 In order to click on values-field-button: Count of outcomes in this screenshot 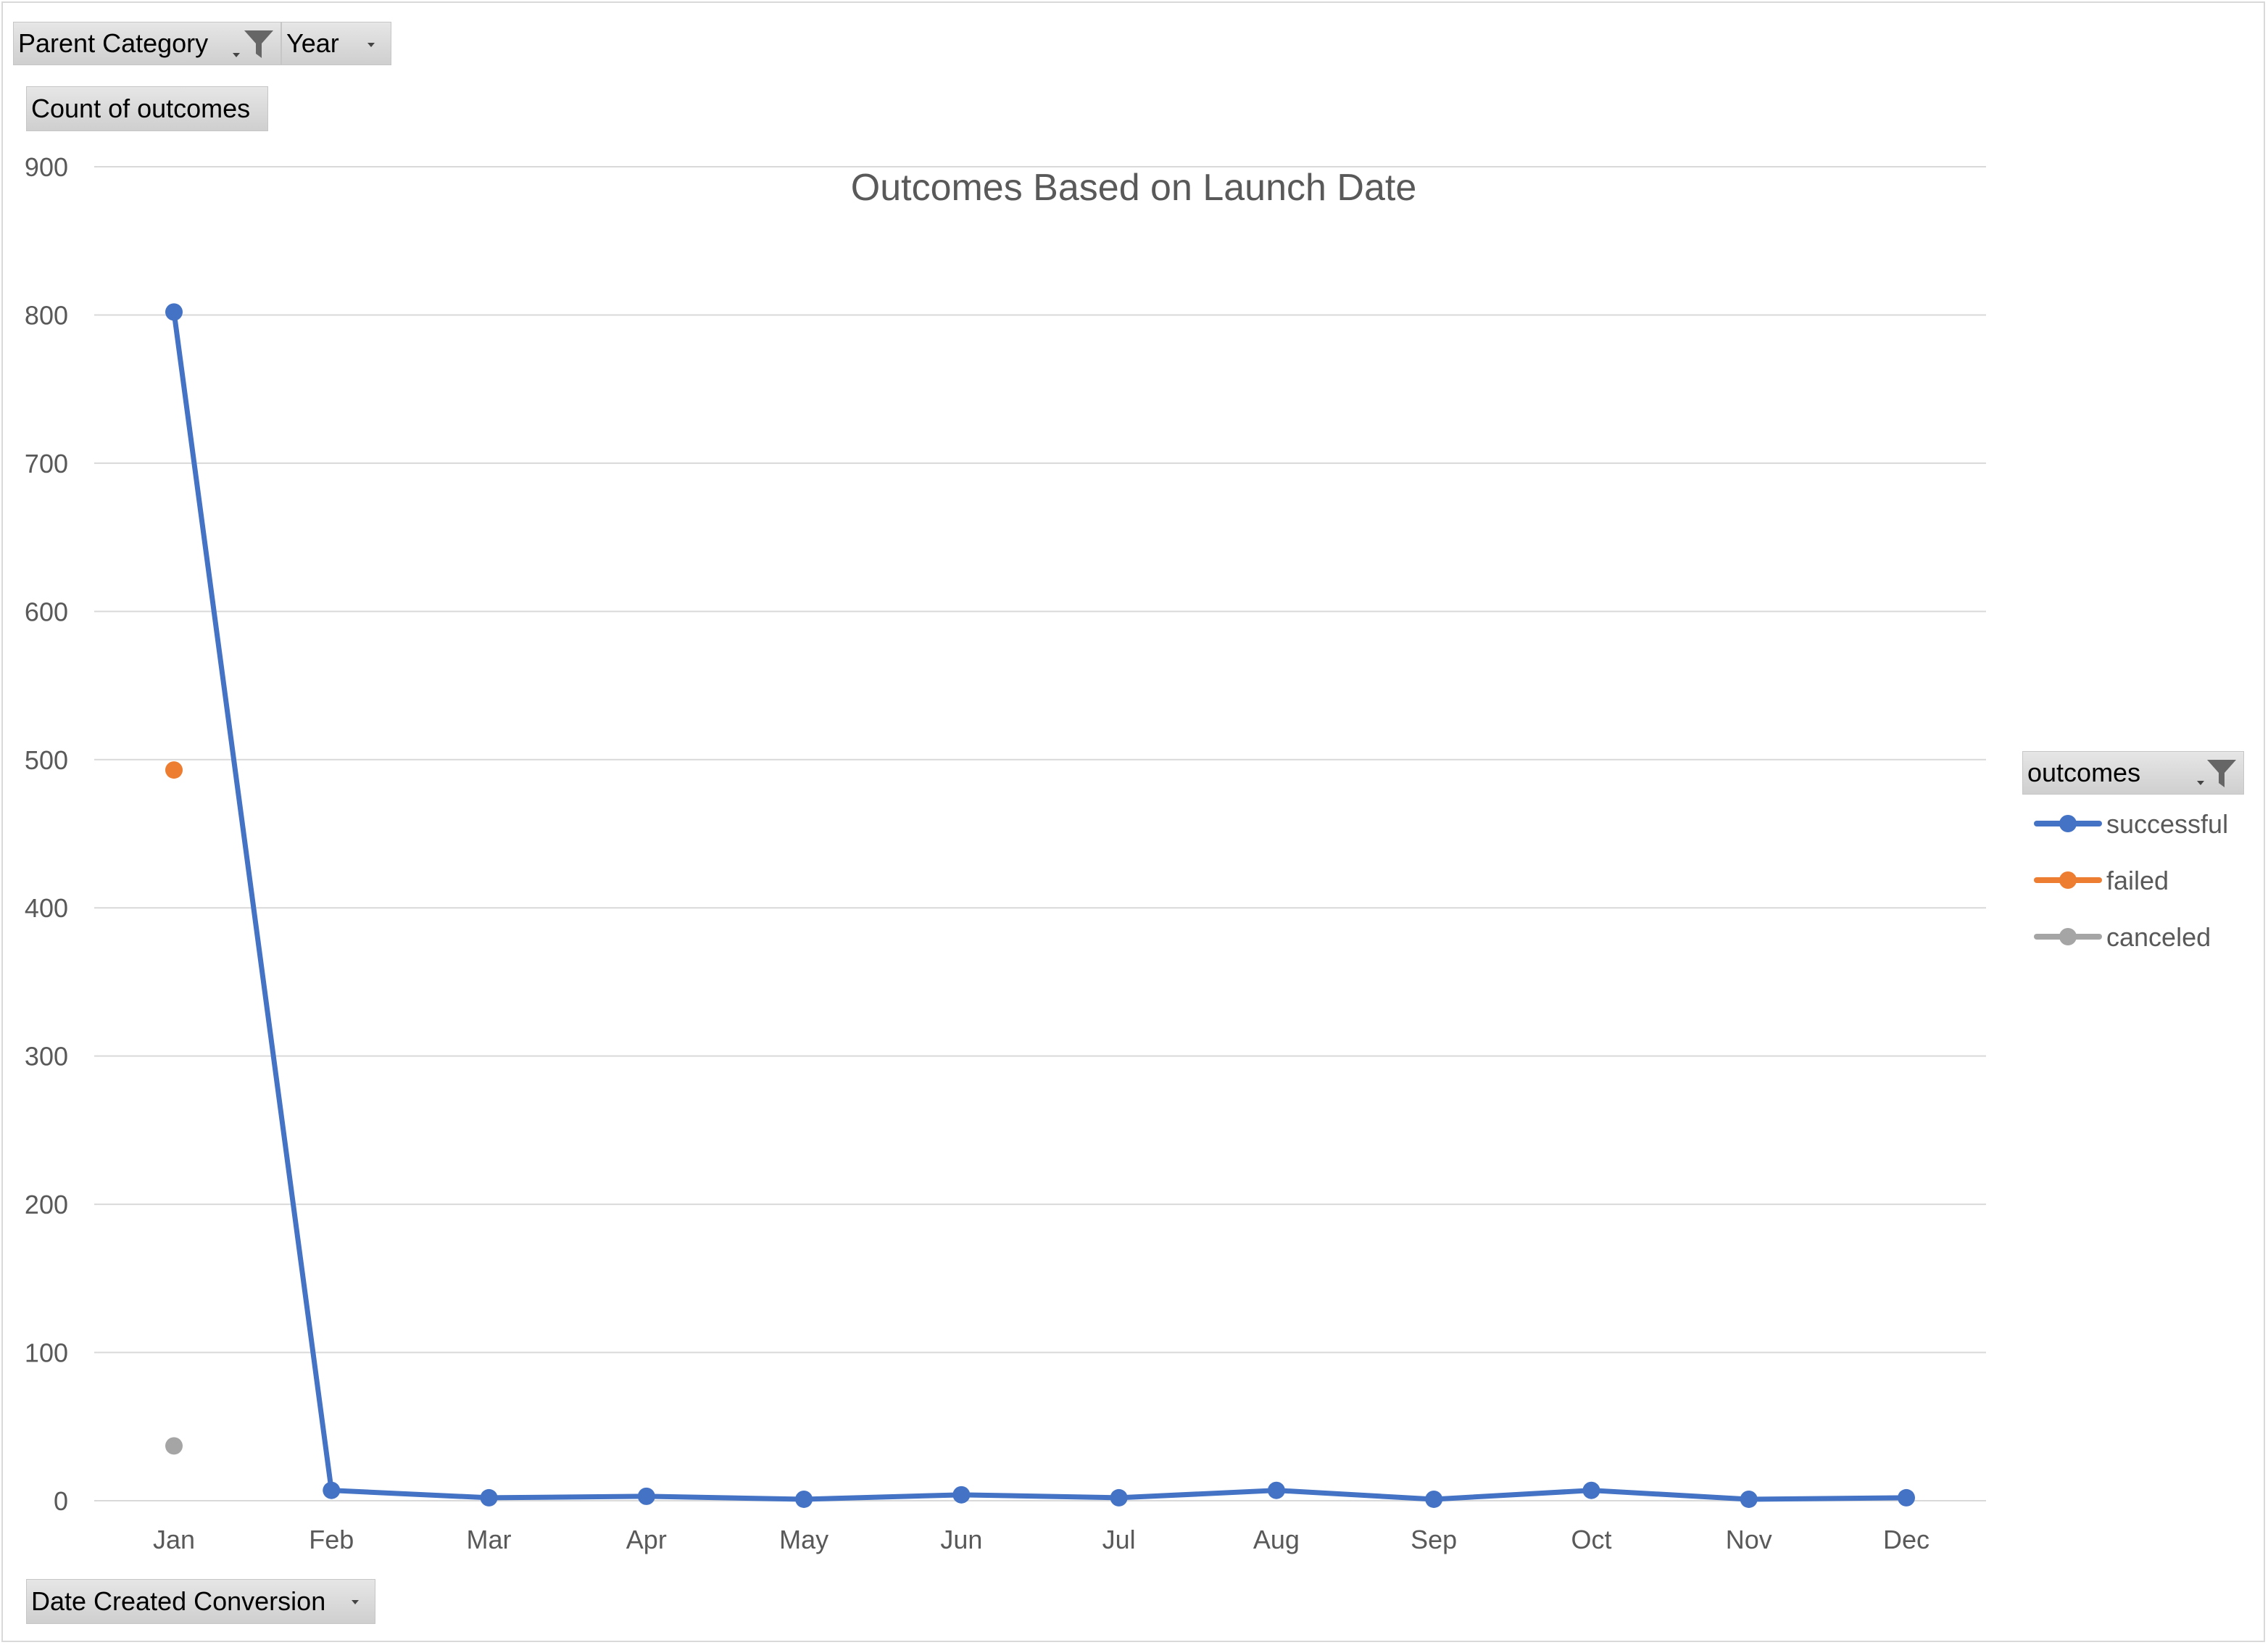, I will do `click(147, 108)`.